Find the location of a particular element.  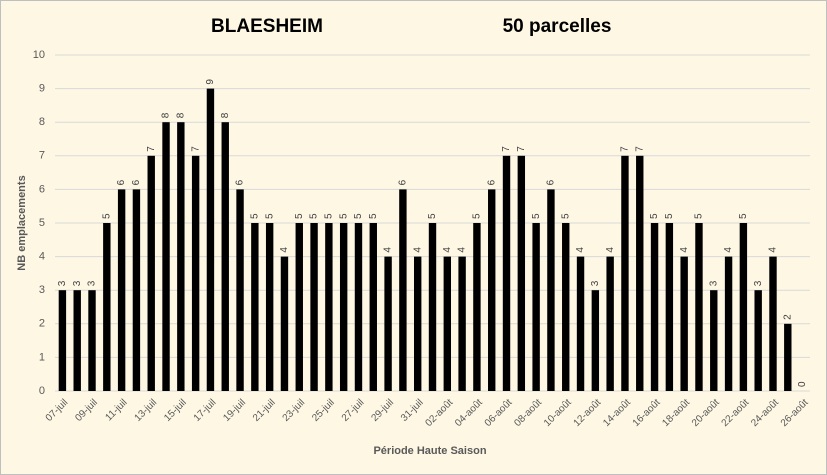

y-tick-label: 4 is located at coordinates (42, 257).